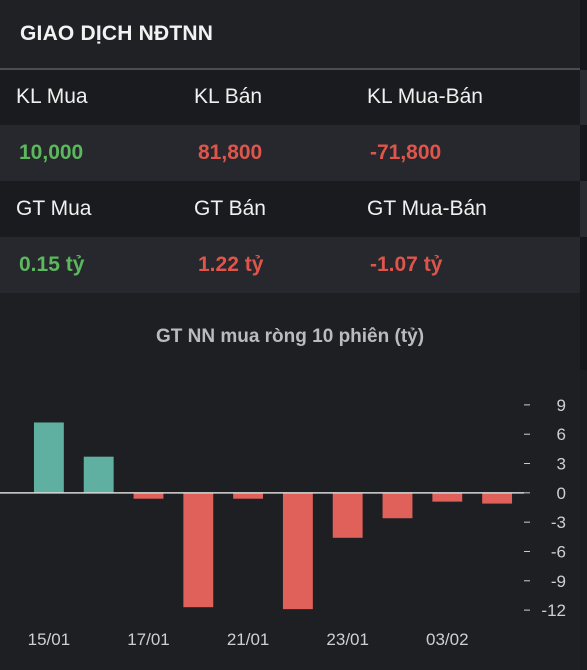 Image resolution: width=587 pixels, height=670 pixels. I want to click on x-tick-label: 21/01, so click(248, 639).